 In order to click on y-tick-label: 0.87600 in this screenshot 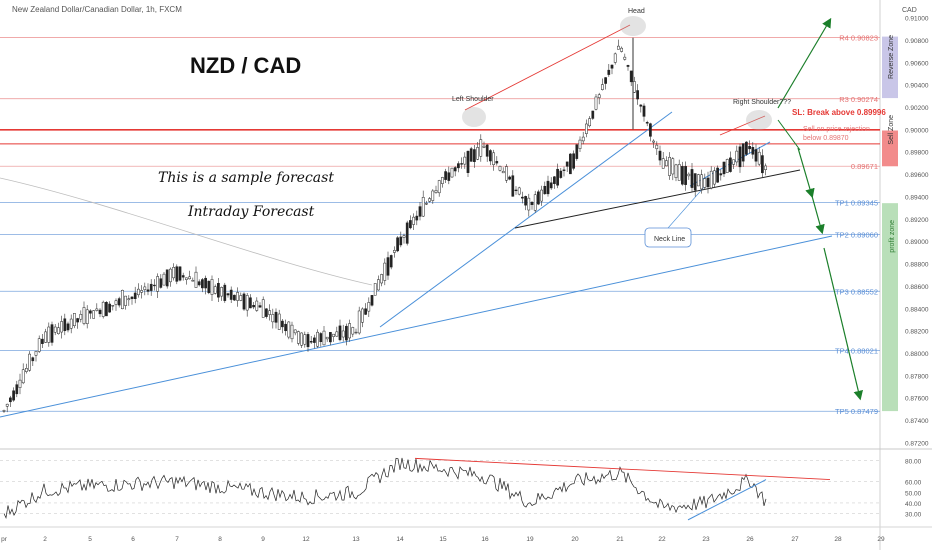, I will do `click(917, 399)`.